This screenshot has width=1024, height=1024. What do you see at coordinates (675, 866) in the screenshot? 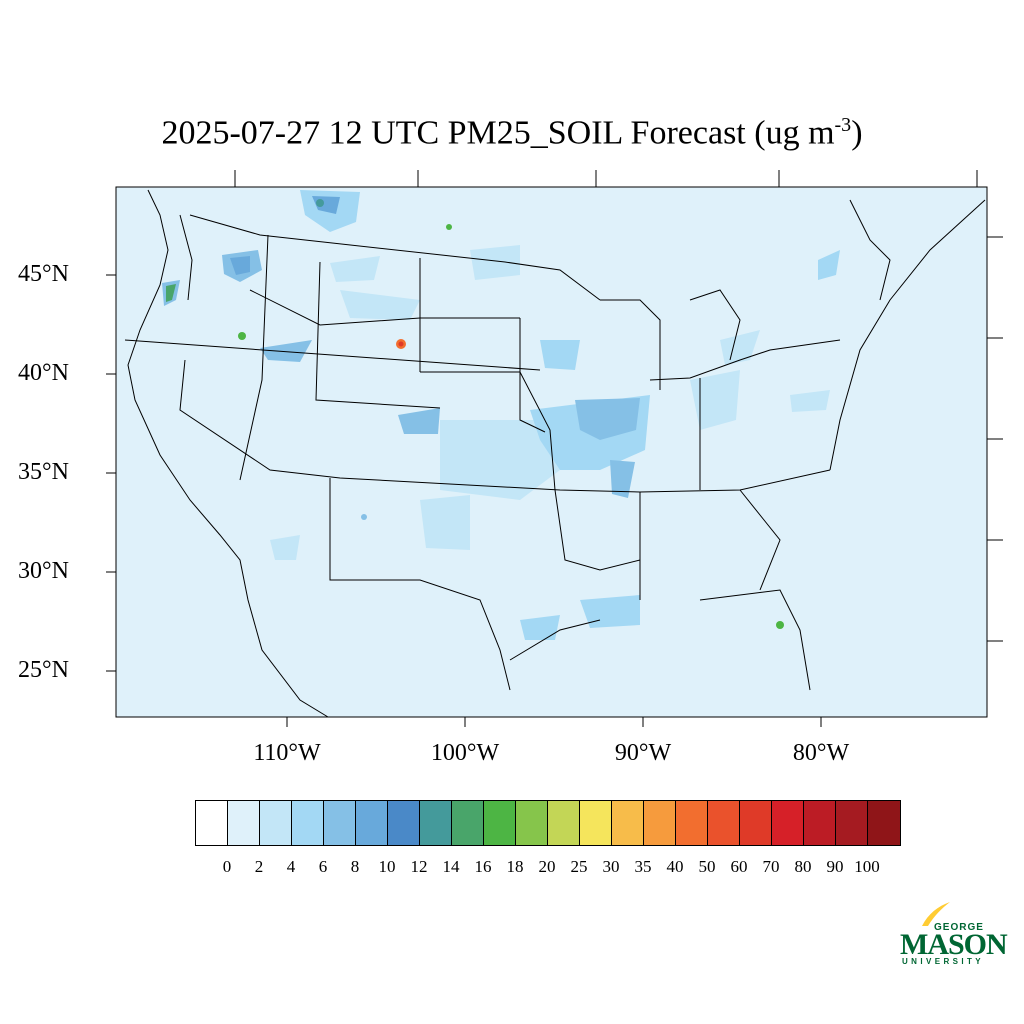
I see `colorbar-label: 40` at bounding box center [675, 866].